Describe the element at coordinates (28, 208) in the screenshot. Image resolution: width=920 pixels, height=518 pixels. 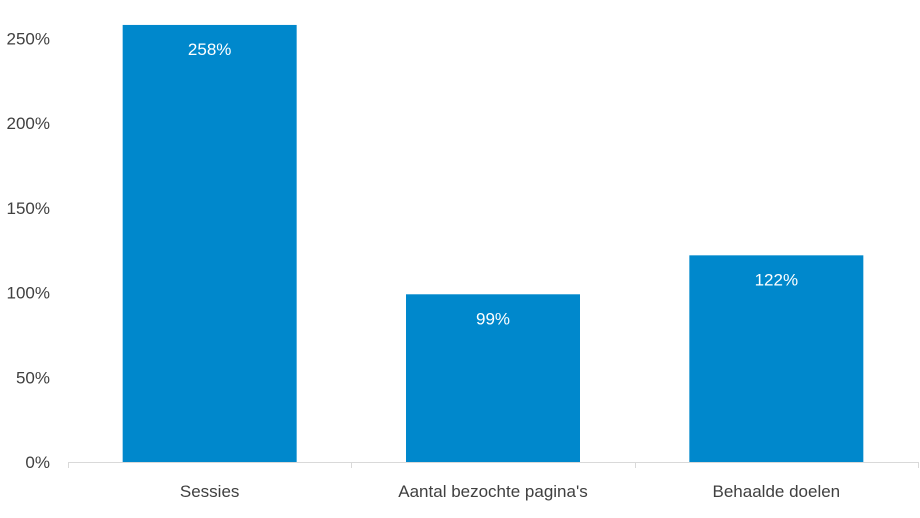
I see `y-tick-label: 150%` at that location.